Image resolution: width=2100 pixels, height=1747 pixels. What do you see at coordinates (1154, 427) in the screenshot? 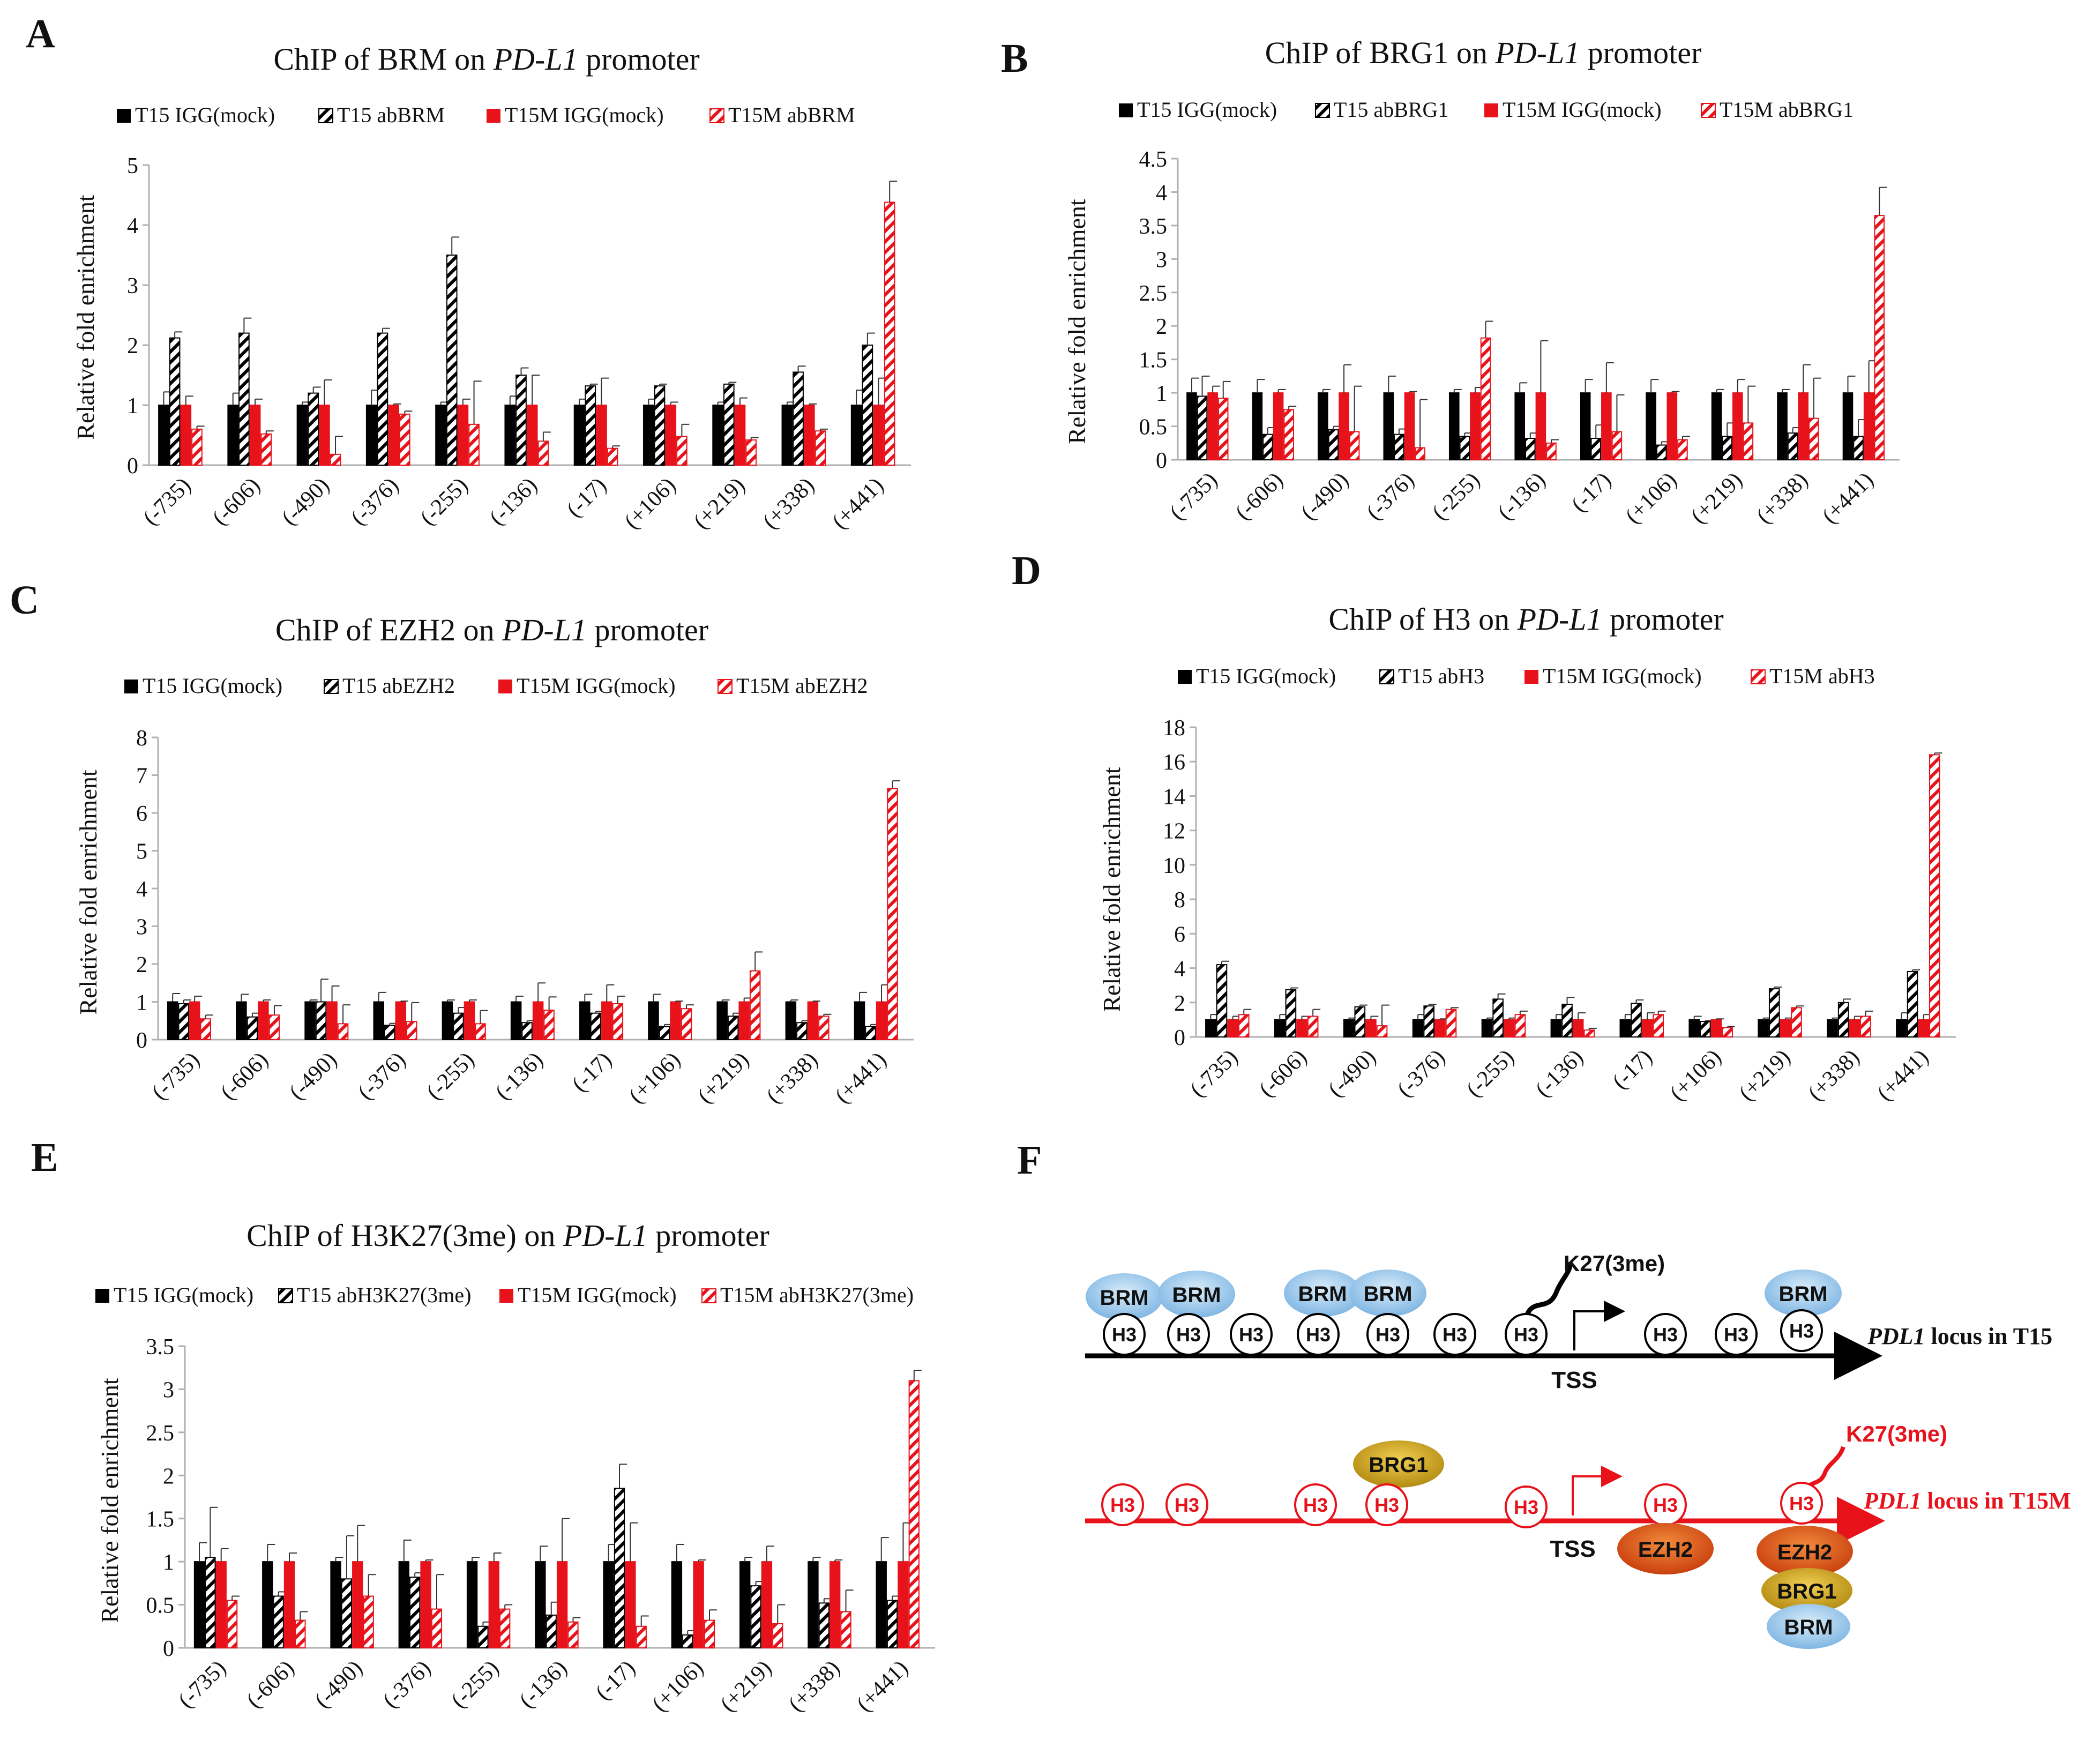
I see `y-tick-label: 0.5` at bounding box center [1154, 427].